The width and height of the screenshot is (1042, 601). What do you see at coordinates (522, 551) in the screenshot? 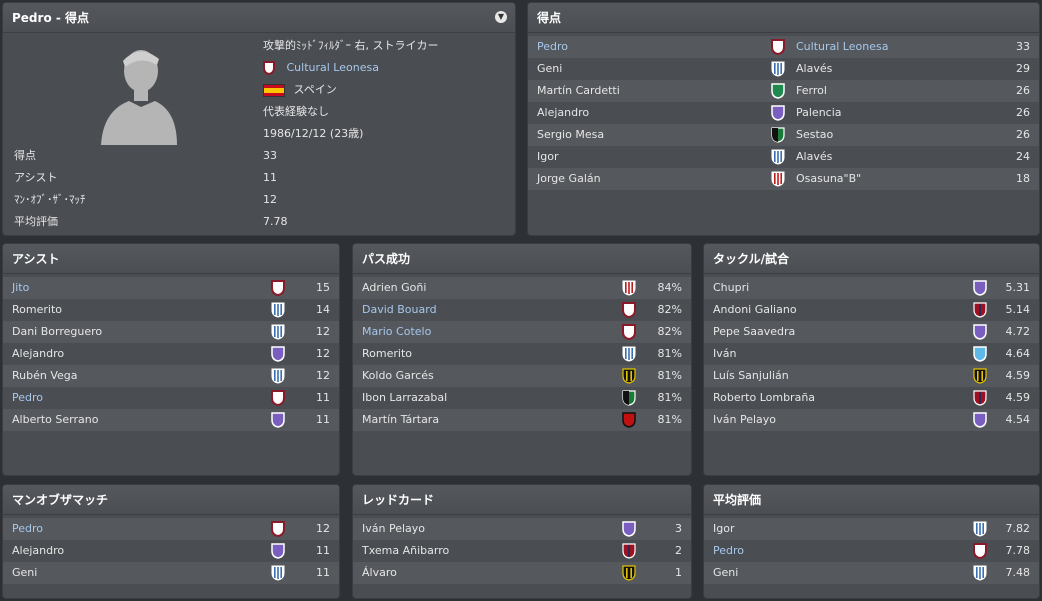
I see `redcards-row: Txema Añibarro 2` at bounding box center [522, 551].